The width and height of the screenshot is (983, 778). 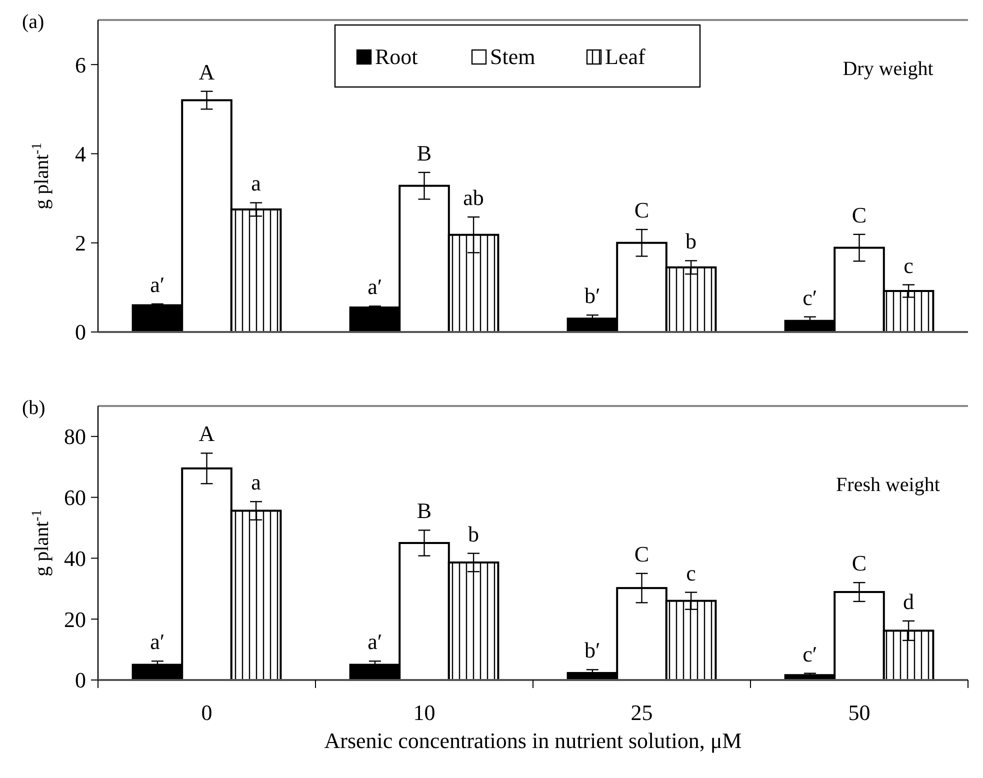 What do you see at coordinates (80, 243) in the screenshot?
I see `y-tick-label: 2` at bounding box center [80, 243].